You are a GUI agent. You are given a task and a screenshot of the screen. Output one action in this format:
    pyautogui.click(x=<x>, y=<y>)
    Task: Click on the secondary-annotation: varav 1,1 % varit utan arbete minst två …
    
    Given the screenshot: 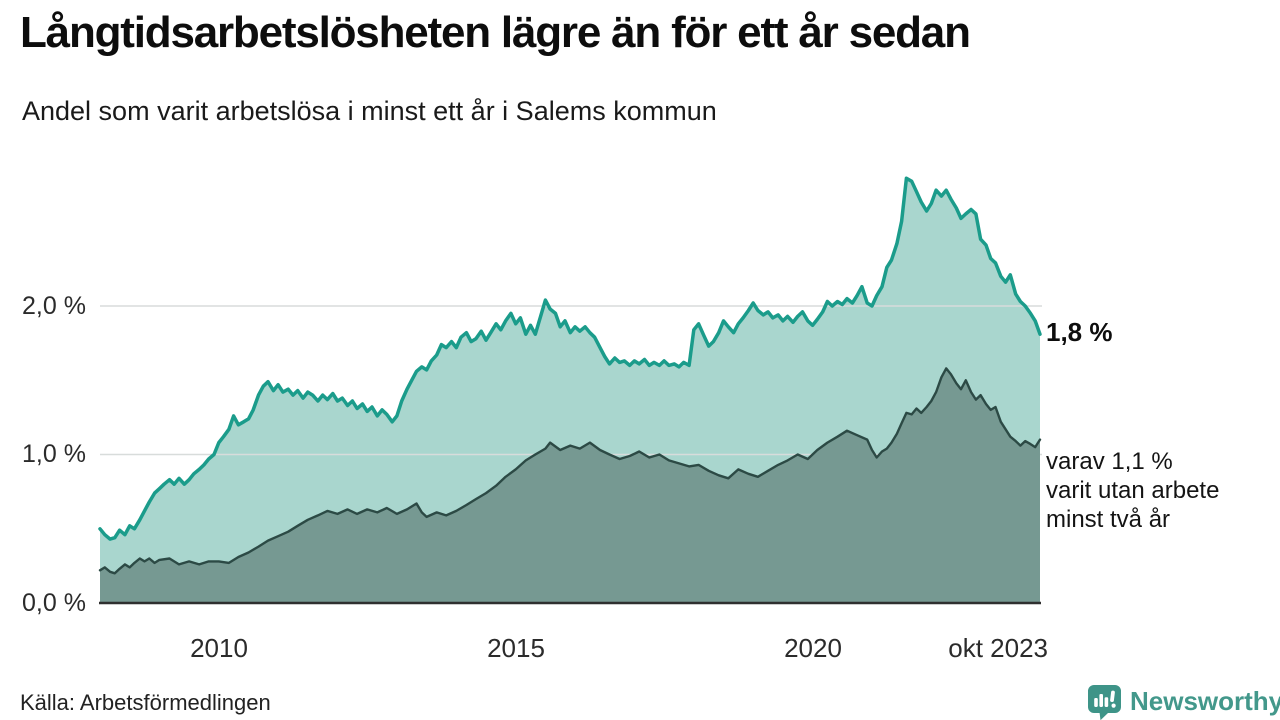 What is the action you would take?
    pyautogui.click(x=1132, y=490)
    